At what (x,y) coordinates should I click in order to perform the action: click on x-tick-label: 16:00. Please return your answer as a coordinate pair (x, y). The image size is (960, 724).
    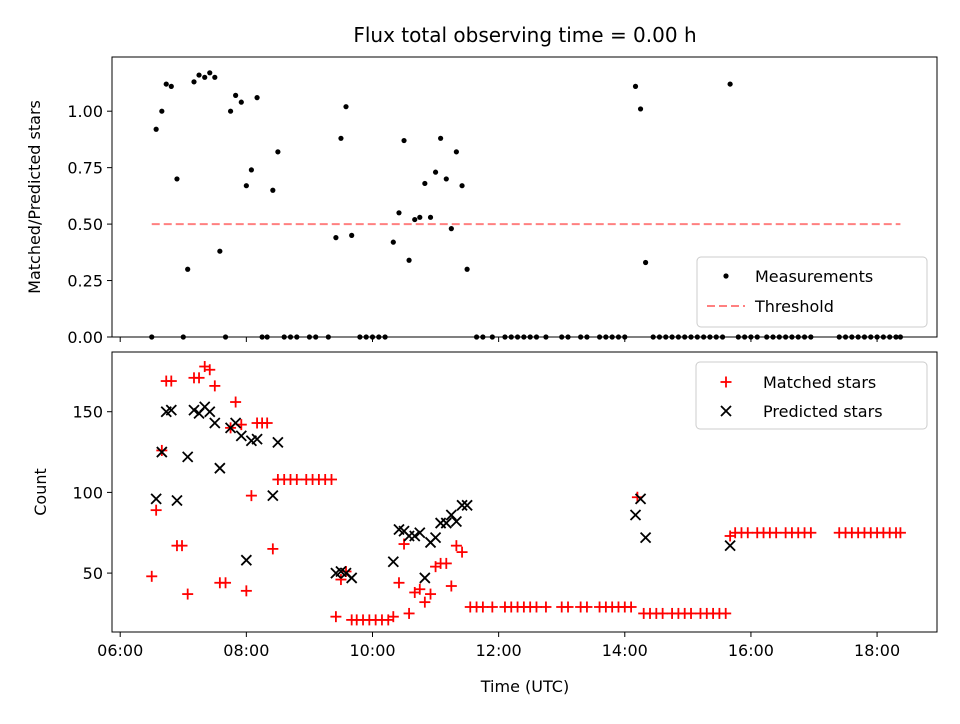
    Looking at the image, I should click on (751, 650).